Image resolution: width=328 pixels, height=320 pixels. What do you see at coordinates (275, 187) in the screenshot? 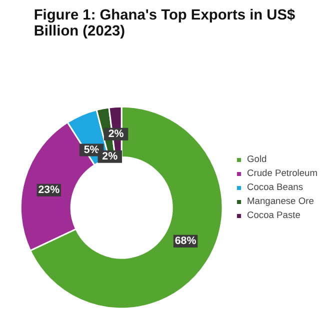
I see `legend-label: Cocoa Beans` at bounding box center [275, 187].